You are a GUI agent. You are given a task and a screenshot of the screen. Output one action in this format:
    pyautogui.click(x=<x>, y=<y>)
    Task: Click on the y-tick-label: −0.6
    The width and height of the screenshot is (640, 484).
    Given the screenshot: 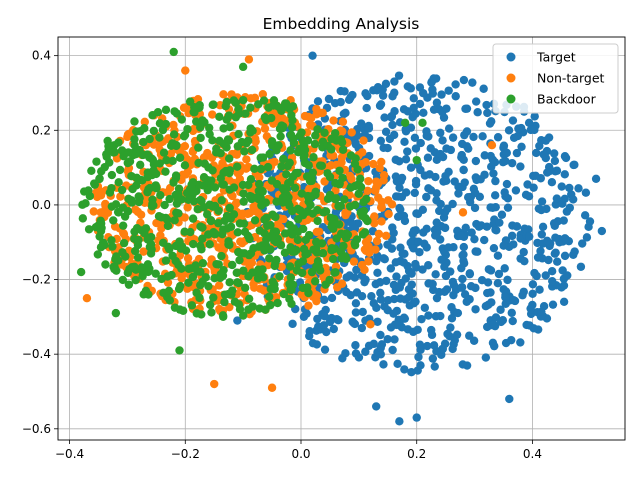 What is the action you would take?
    pyautogui.click(x=36, y=429)
    